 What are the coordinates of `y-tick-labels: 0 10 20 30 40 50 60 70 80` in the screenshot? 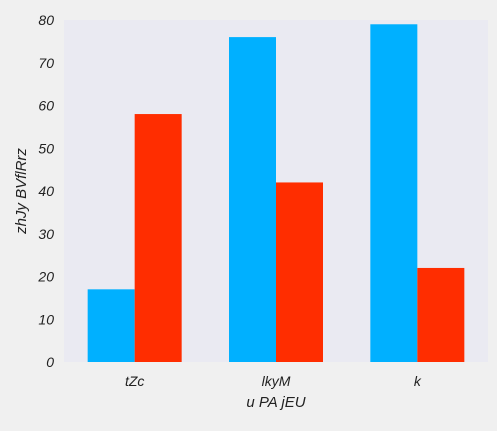 It's located at (45, 191).